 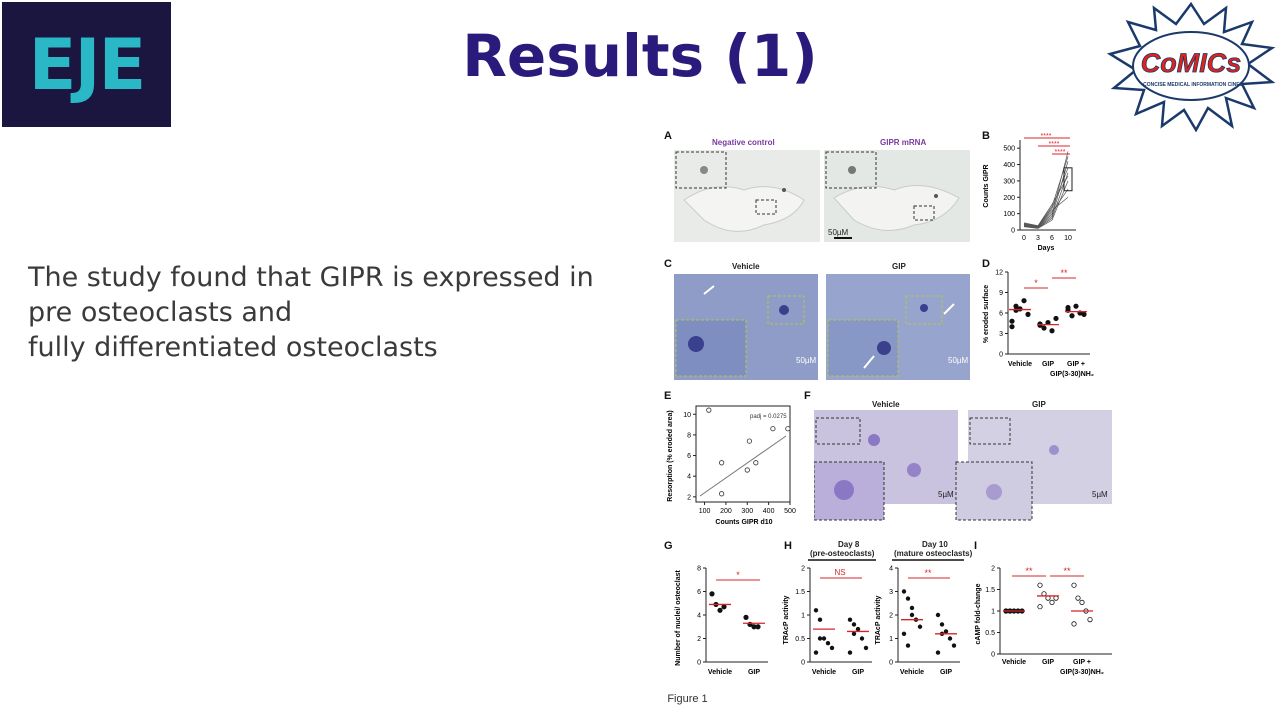 What do you see at coordinates (1048, 364) in the screenshot?
I see `panel-d-cat-2: GIP` at bounding box center [1048, 364].